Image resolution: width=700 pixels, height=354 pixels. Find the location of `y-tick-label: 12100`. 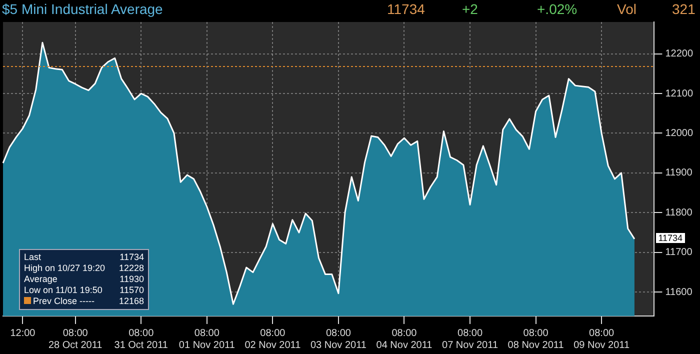

y-tick-label: 12100 is located at coordinates (679, 94).